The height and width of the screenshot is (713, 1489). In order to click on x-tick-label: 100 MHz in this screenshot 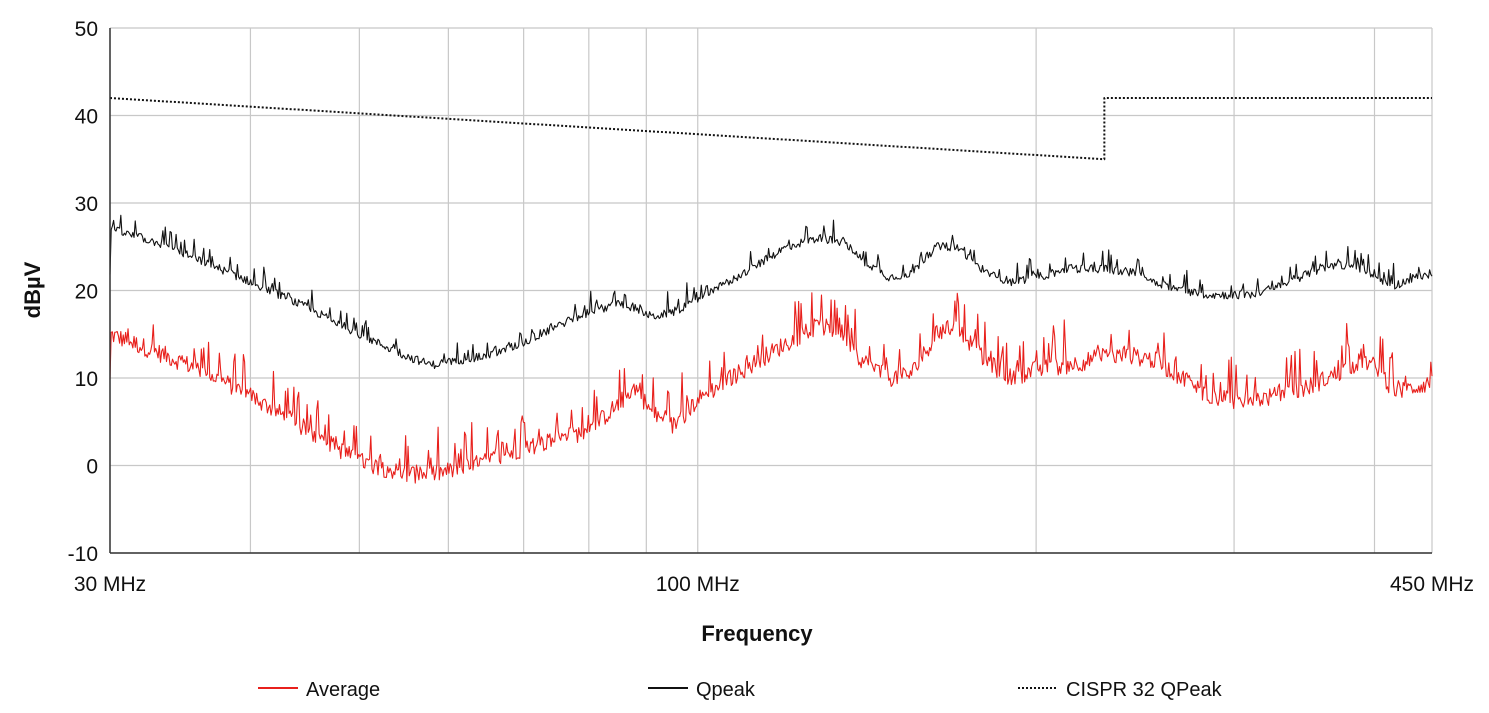, I will do `click(698, 584)`.